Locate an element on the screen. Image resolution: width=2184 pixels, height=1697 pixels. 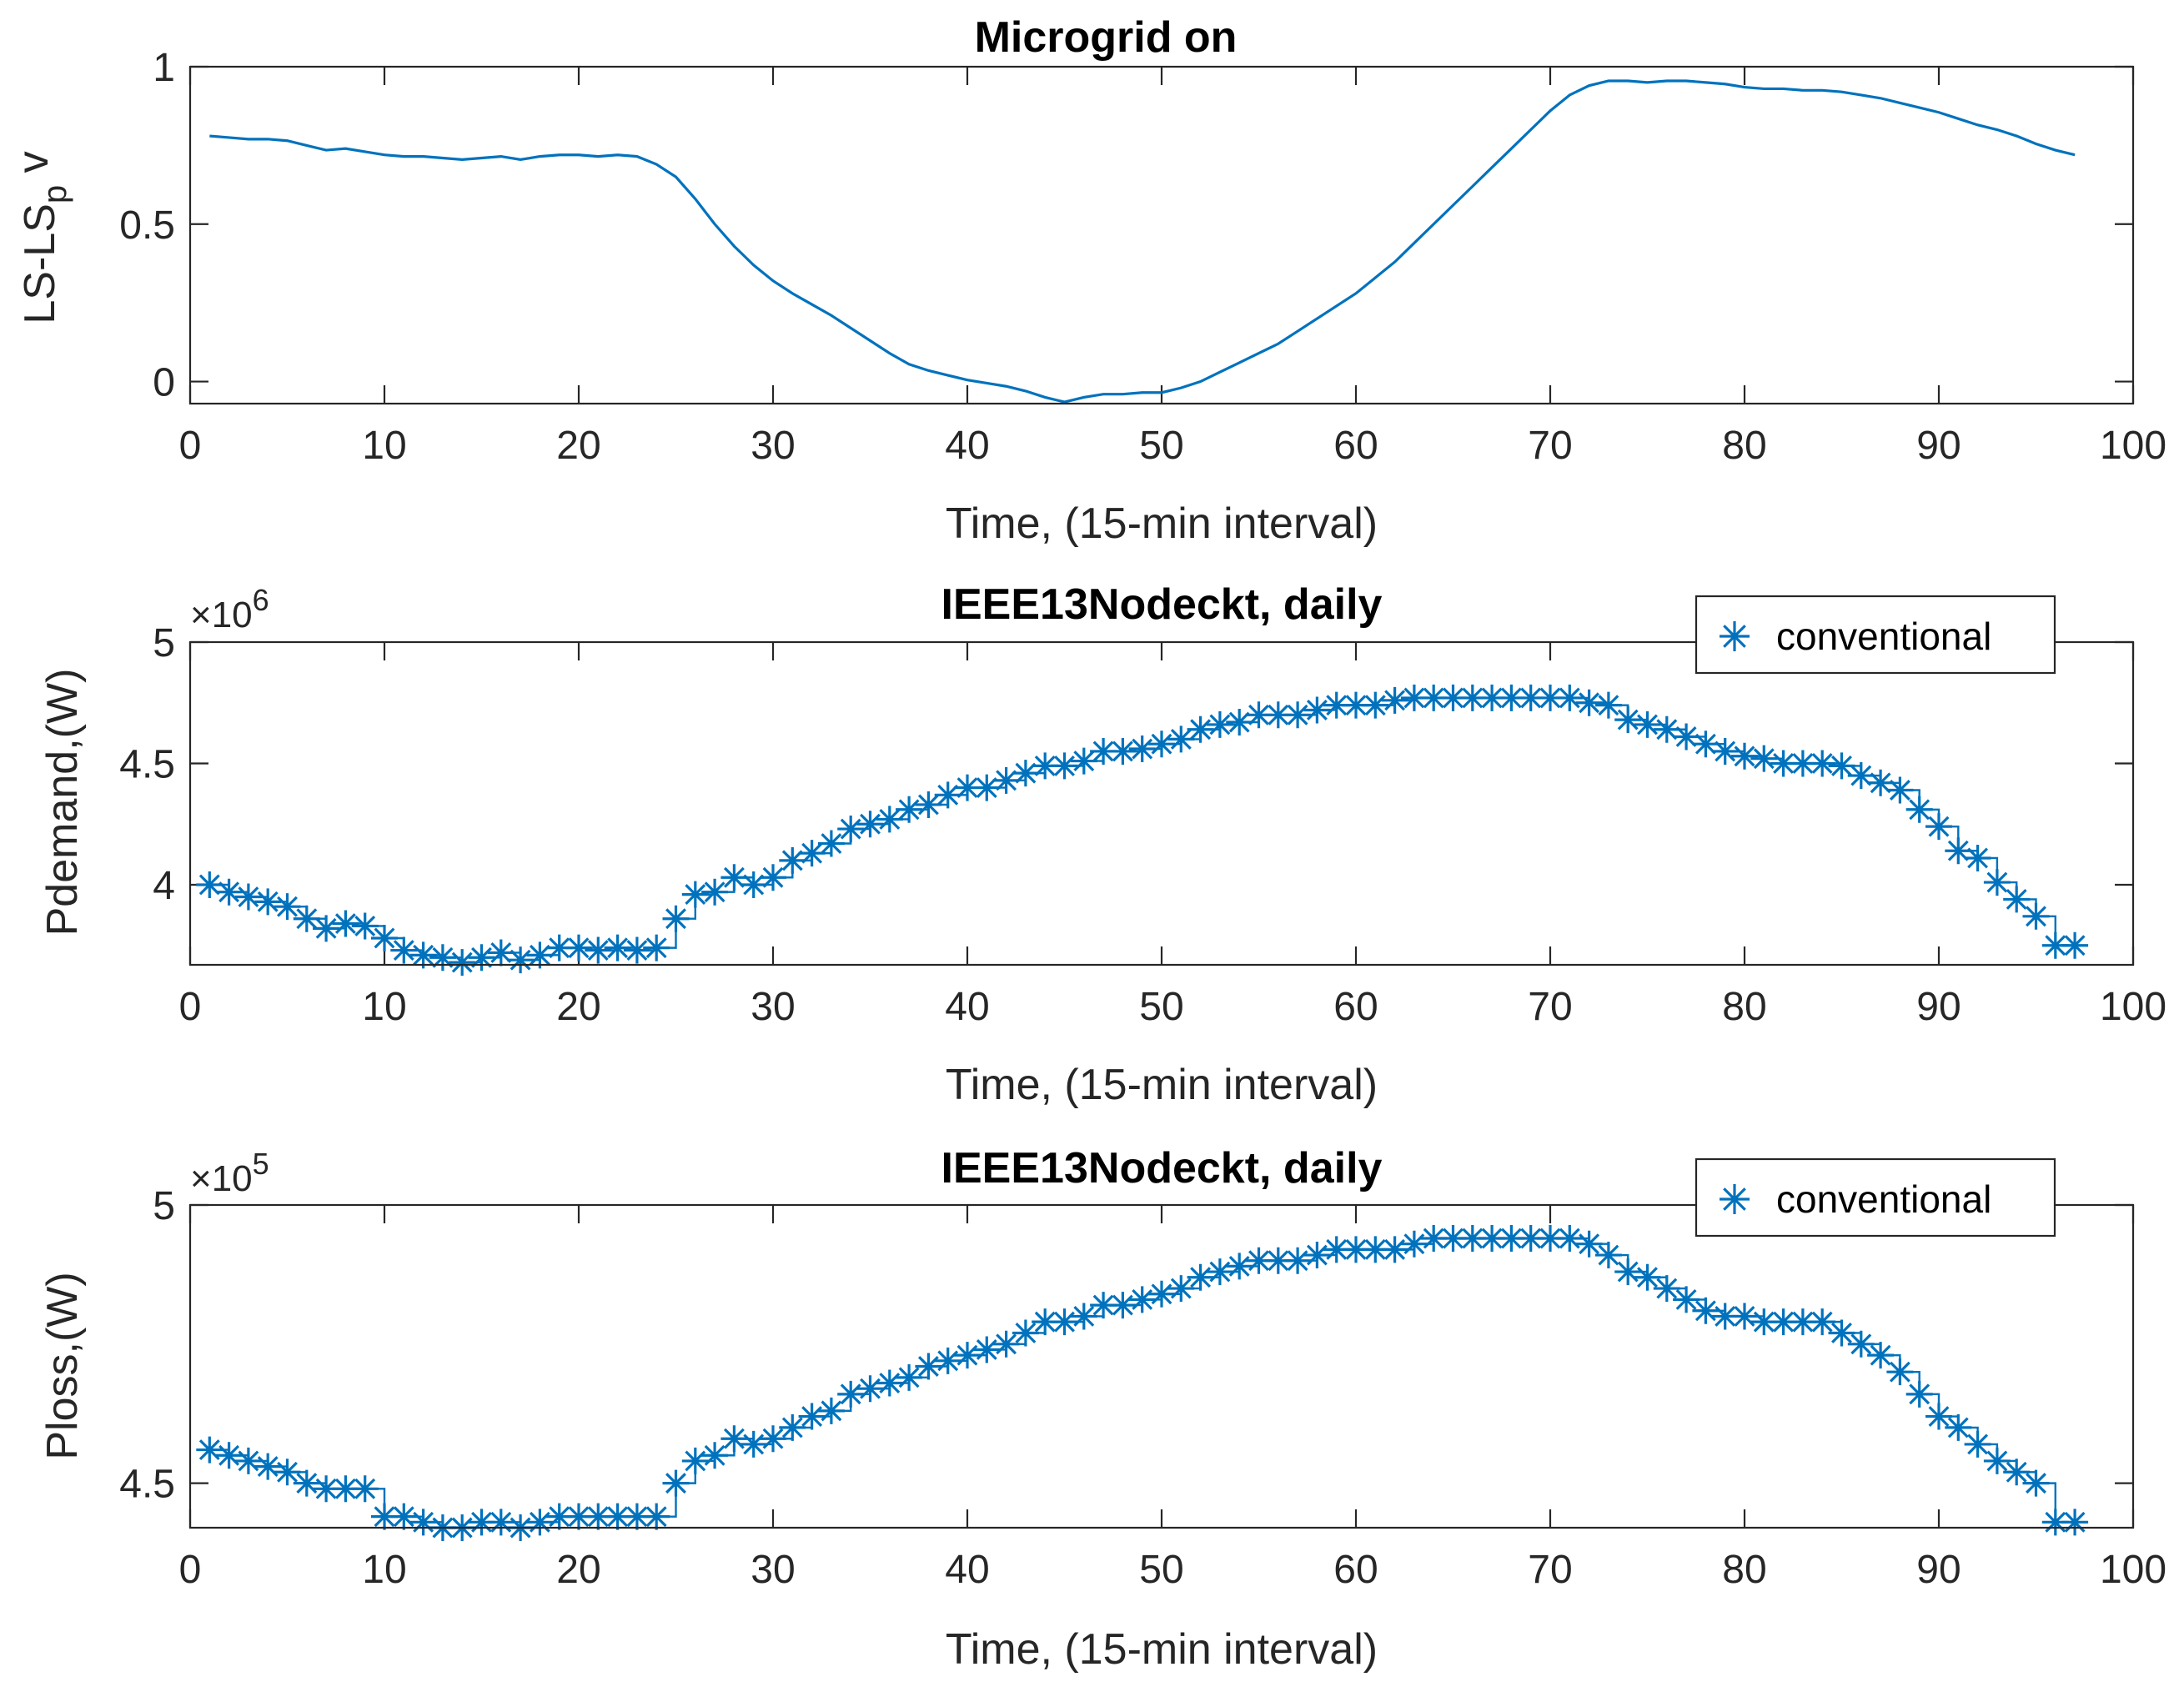
panel2-title: IEEE13Nodeckt, daily is located at coordinates (1162, 604).